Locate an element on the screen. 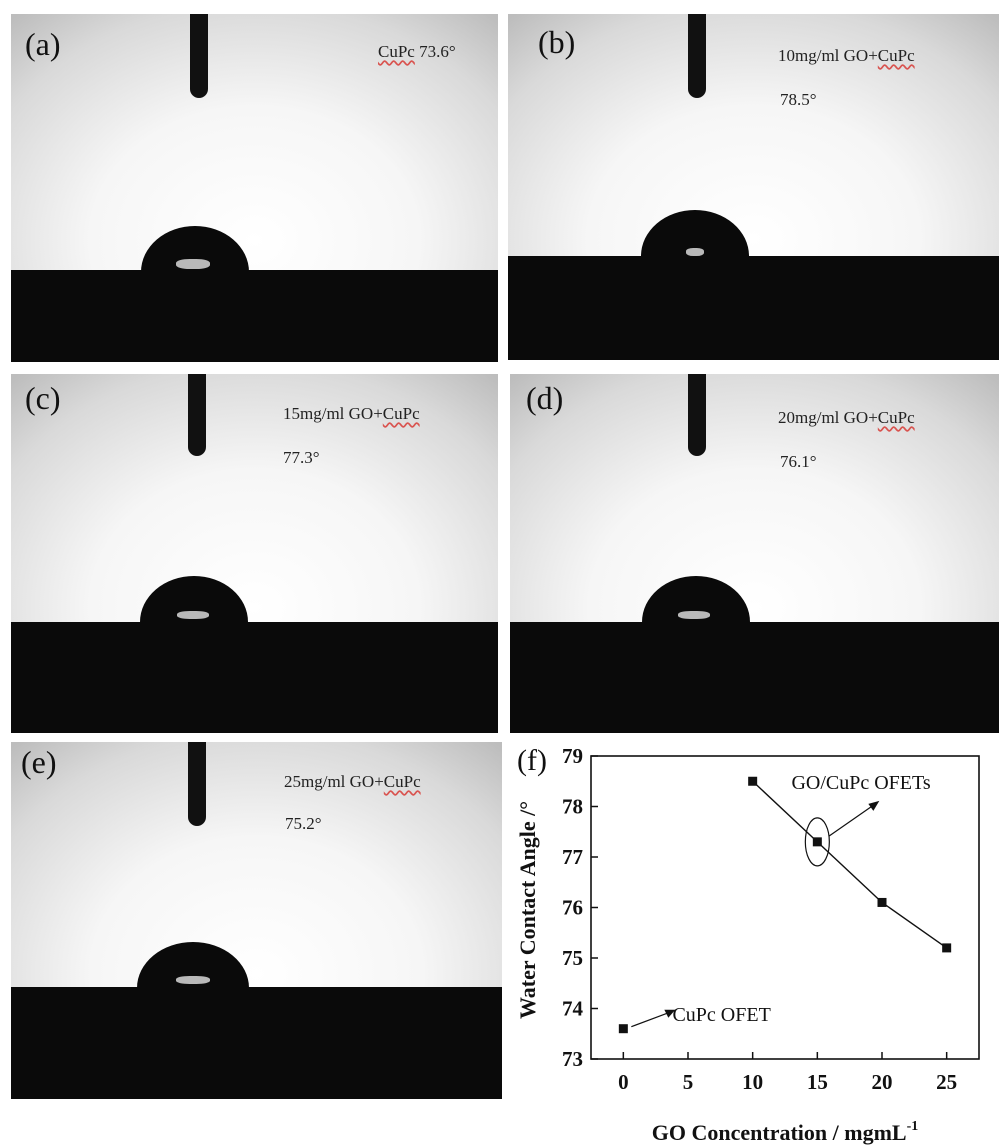 This screenshot has width=1007, height=1146. sample-label: 15mg/ml GO+CuPc is located at coordinates (351, 414).